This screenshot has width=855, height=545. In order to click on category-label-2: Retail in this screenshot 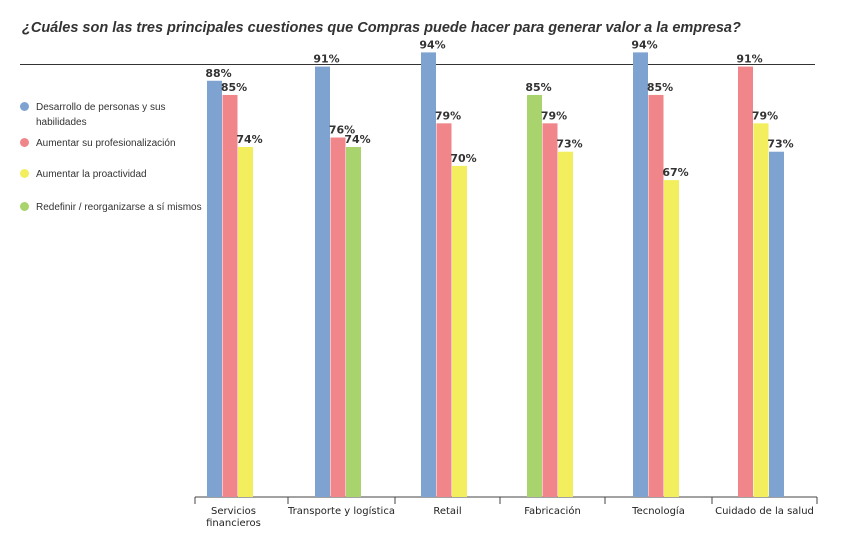, I will do `click(447, 511)`.